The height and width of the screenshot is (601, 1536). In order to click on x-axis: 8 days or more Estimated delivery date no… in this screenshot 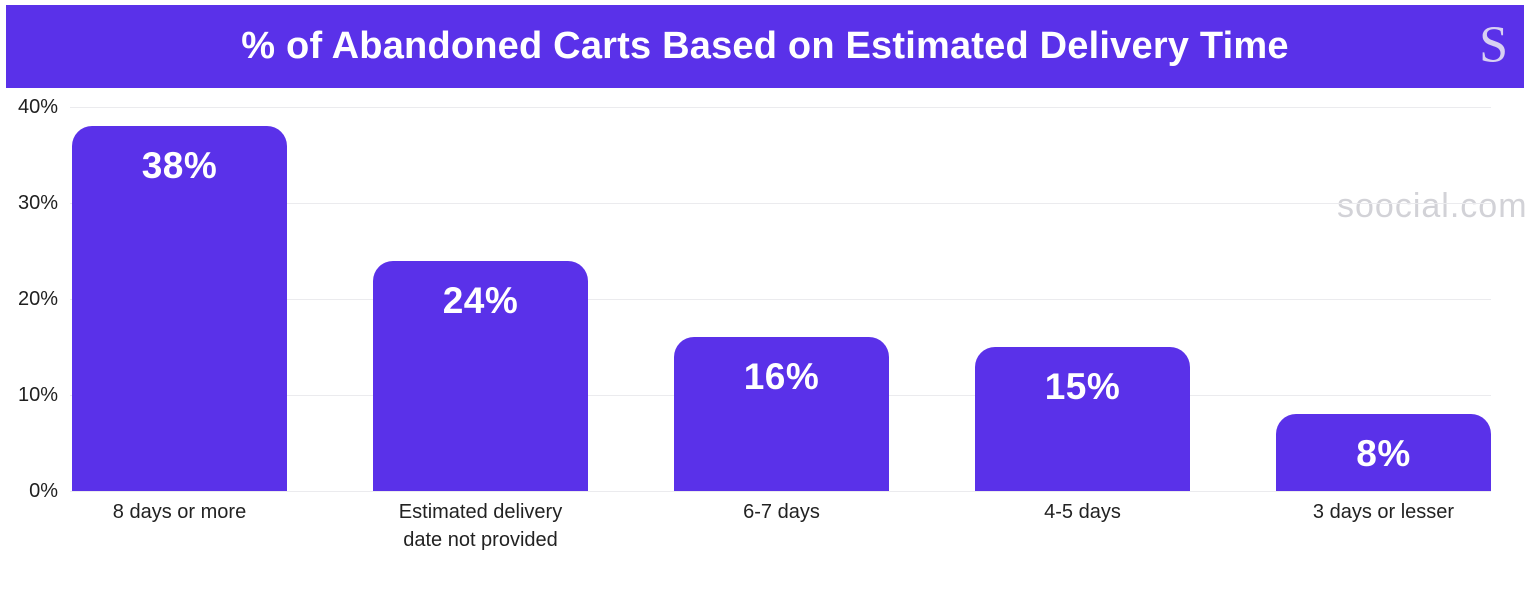, I will do `click(780, 543)`.